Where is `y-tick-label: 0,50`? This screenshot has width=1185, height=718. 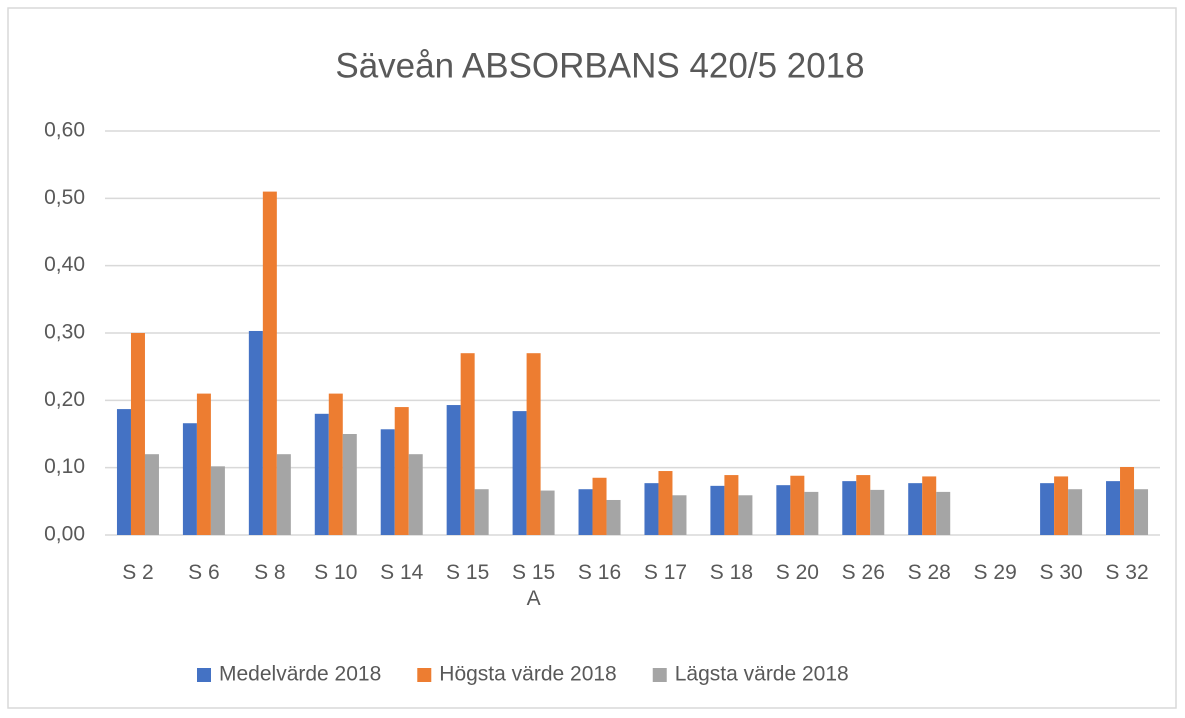 y-tick-label: 0,50 is located at coordinates (64, 197).